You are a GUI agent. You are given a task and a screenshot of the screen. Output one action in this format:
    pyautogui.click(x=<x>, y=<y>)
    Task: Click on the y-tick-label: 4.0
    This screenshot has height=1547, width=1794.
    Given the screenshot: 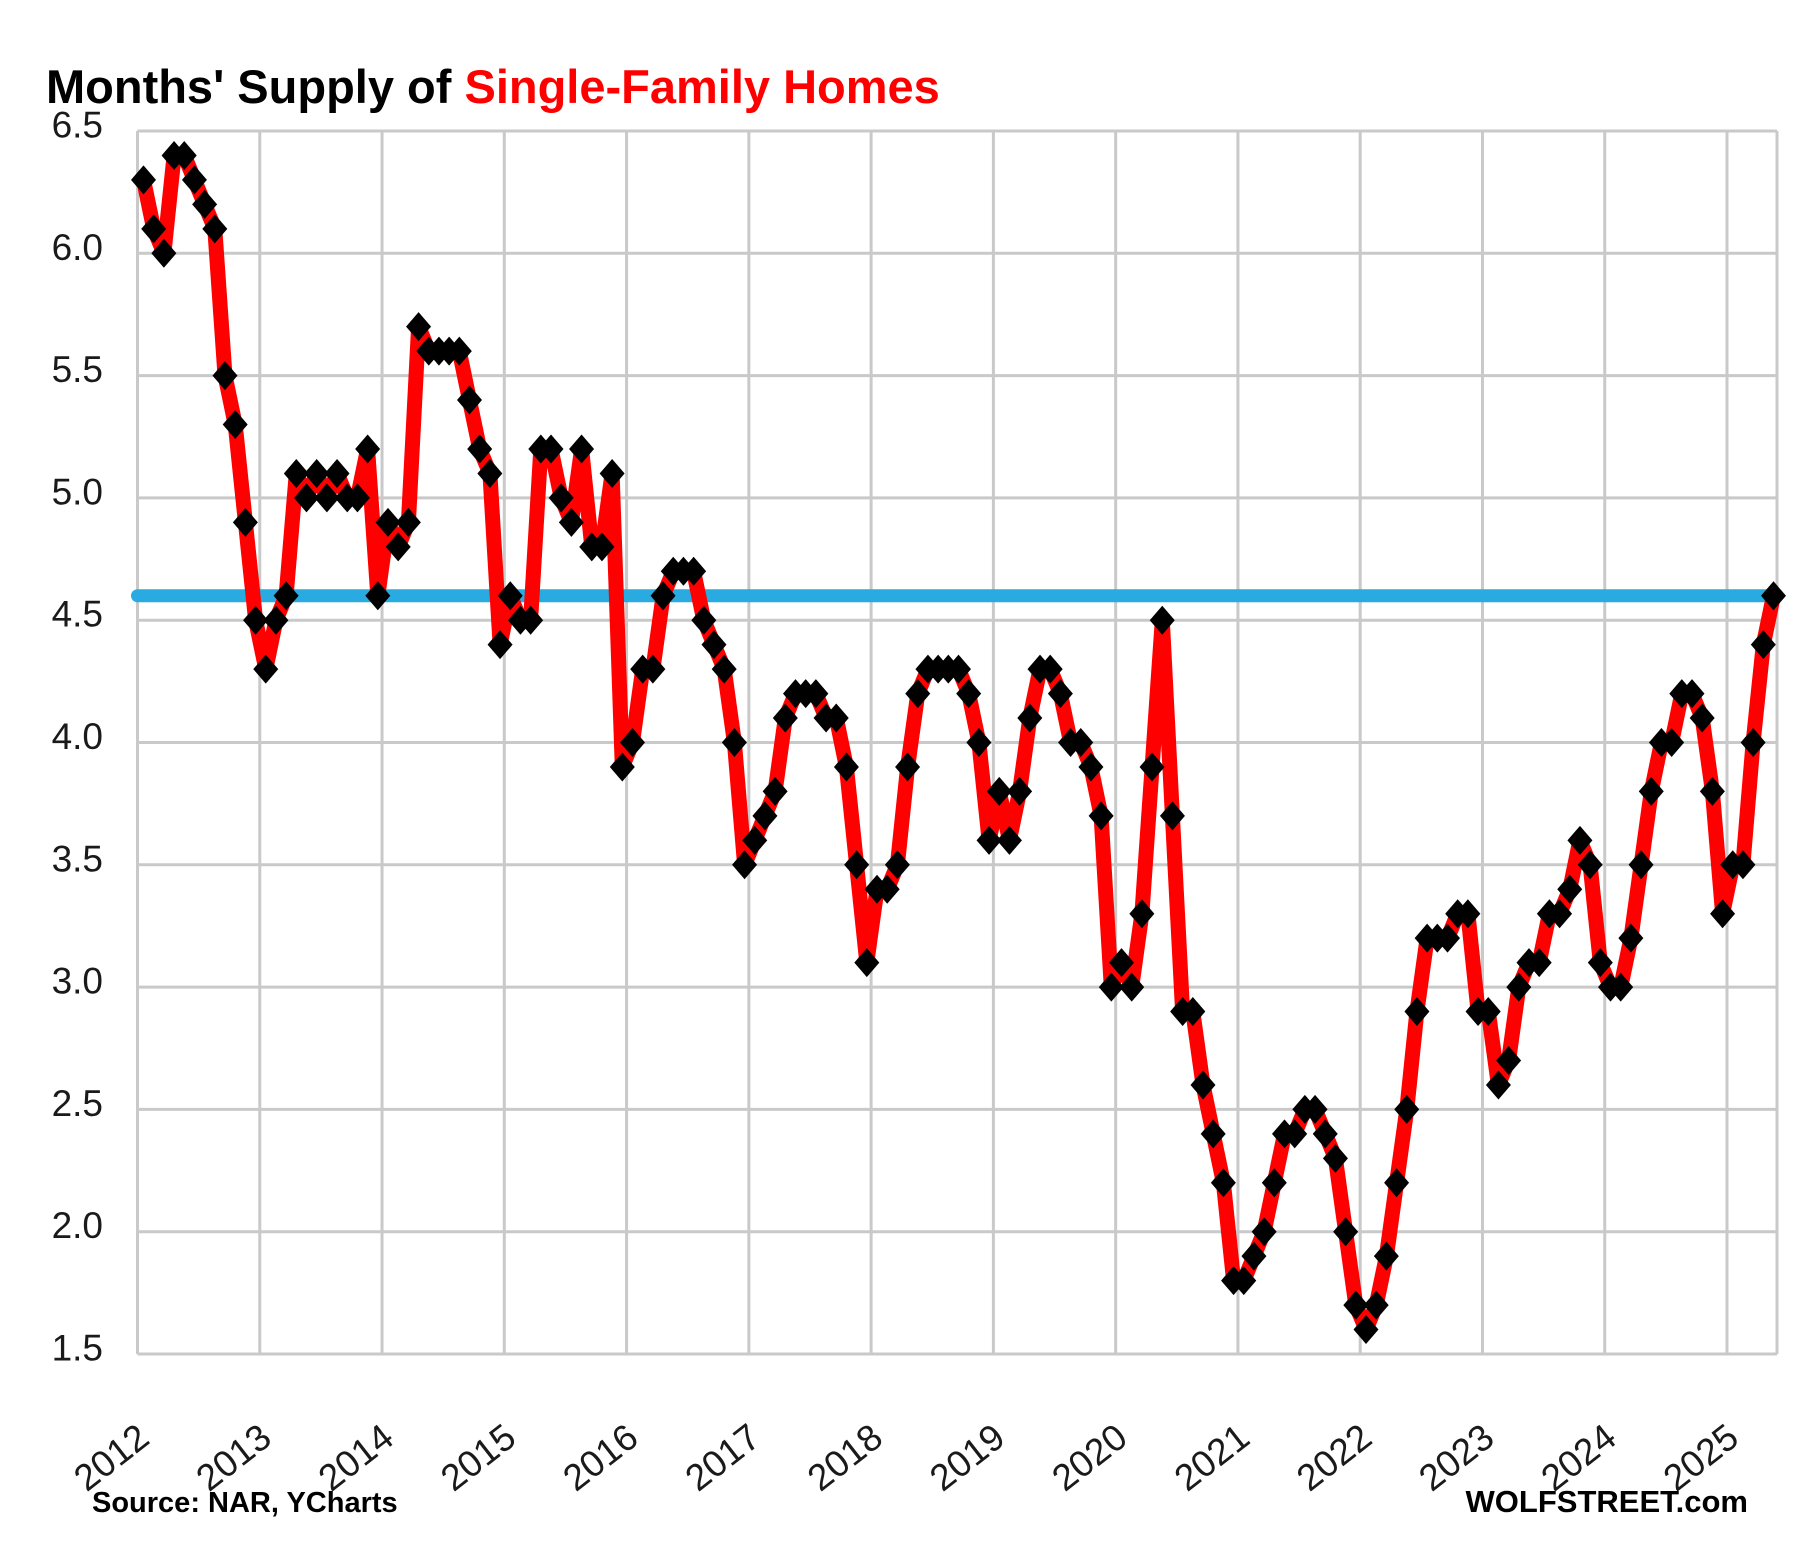 What is the action you would take?
    pyautogui.click(x=77, y=736)
    